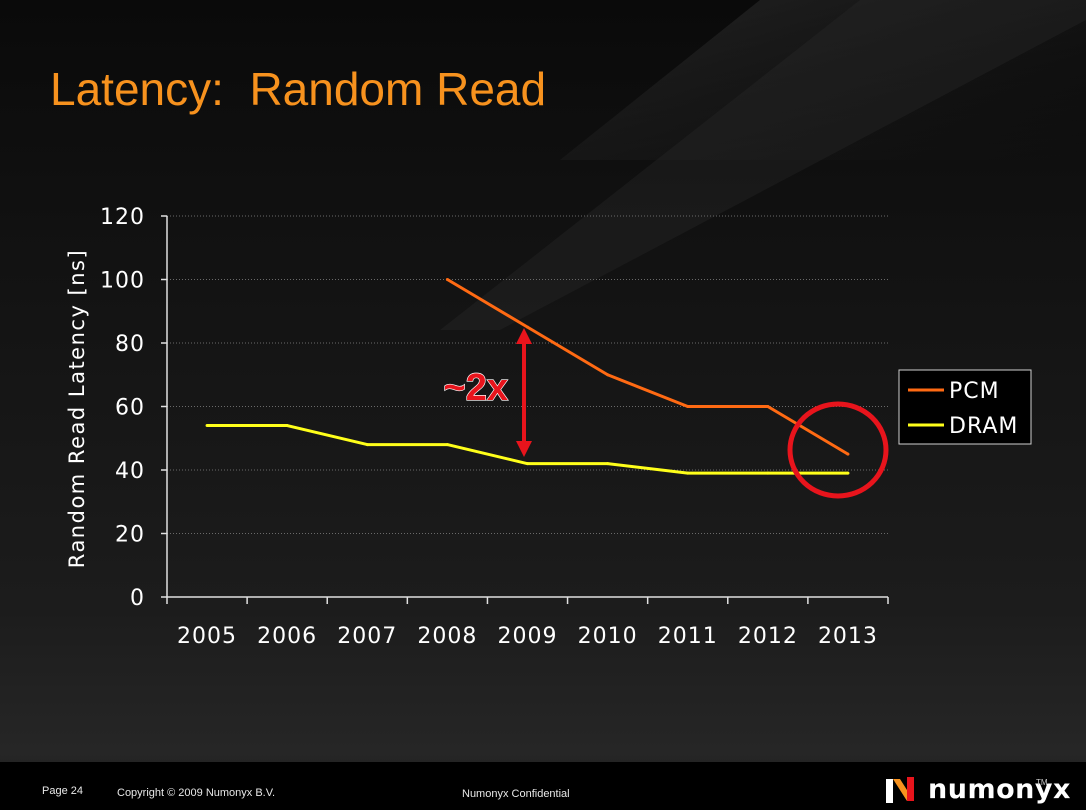 The image size is (1086, 810). I want to click on y-tick-label: 40, so click(130, 471).